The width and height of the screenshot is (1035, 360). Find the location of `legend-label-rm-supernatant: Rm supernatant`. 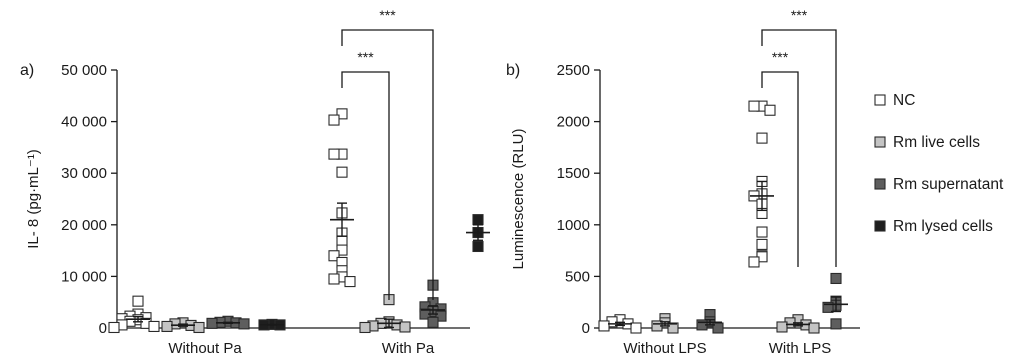

legend-label-rm-supernatant: Rm supernatant is located at coordinates (948, 184).